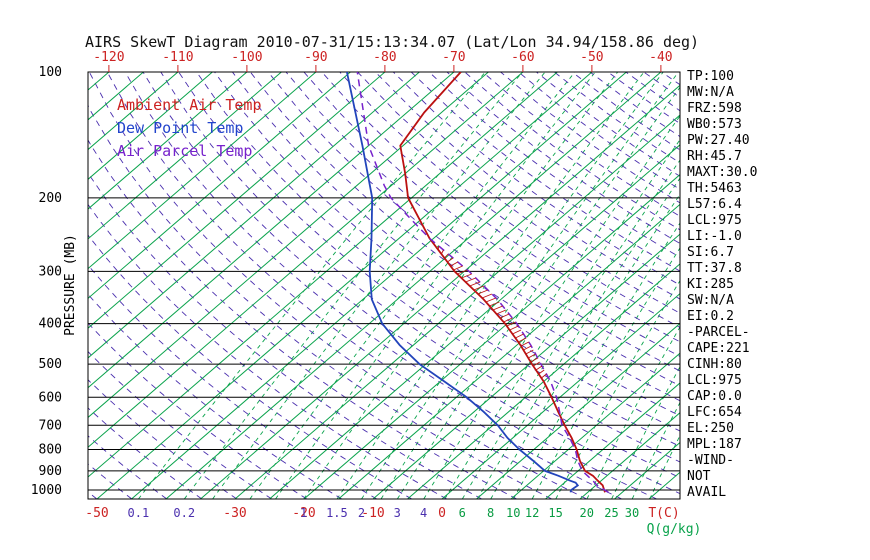 The width and height of the screenshot is (870, 560). I want to click on index-line: EI:0.2, so click(710, 316).